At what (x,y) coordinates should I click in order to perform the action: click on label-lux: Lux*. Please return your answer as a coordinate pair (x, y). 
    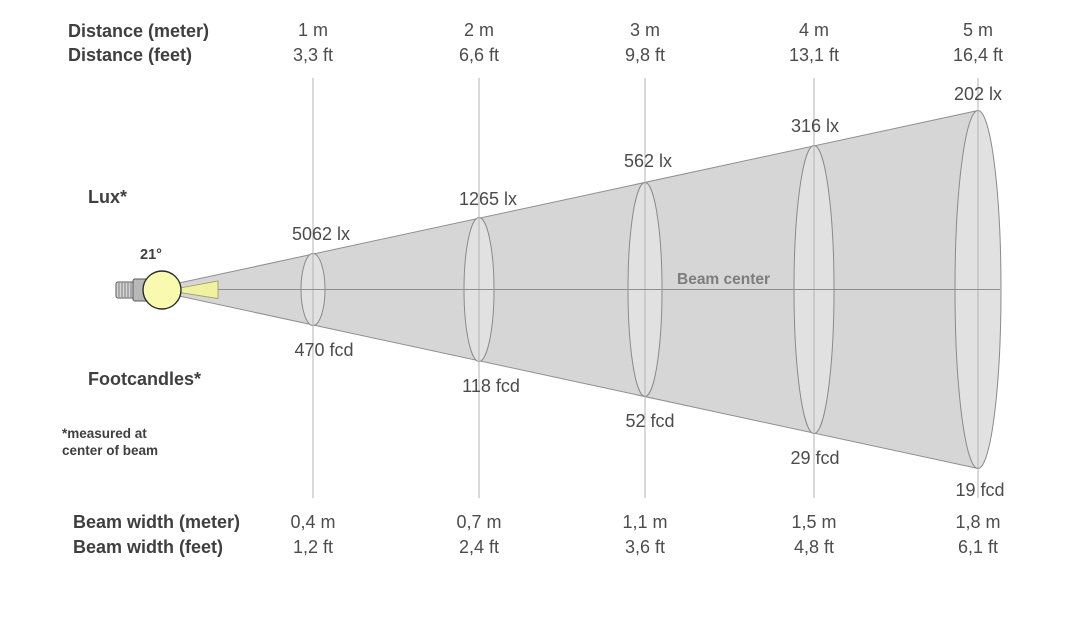
    Looking at the image, I should click on (107, 197).